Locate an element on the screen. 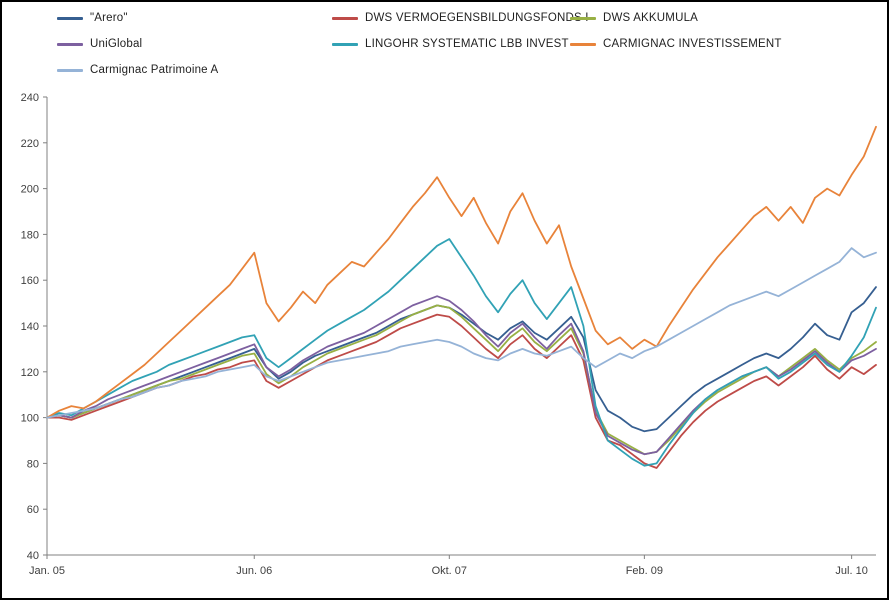 The height and width of the screenshot is (600, 889). x-tick-label: Jul. 10 is located at coordinates (851, 571).